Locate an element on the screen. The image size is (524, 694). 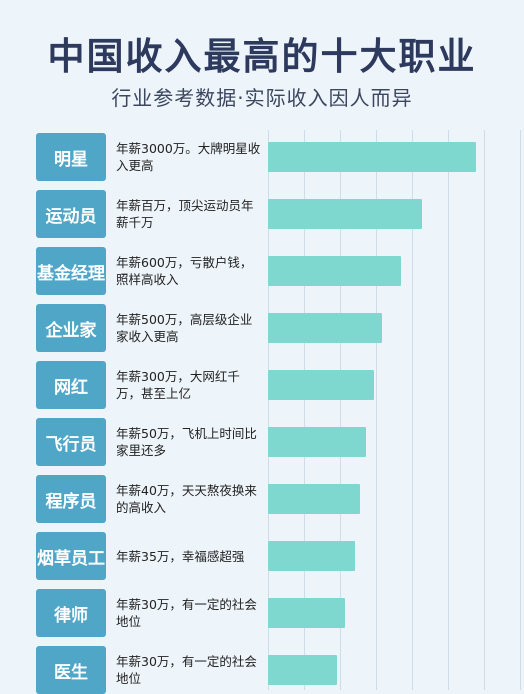
bar-row: 飞行员 年薪50万，飞机上时间比家里还多 is located at coordinates (262, 442).